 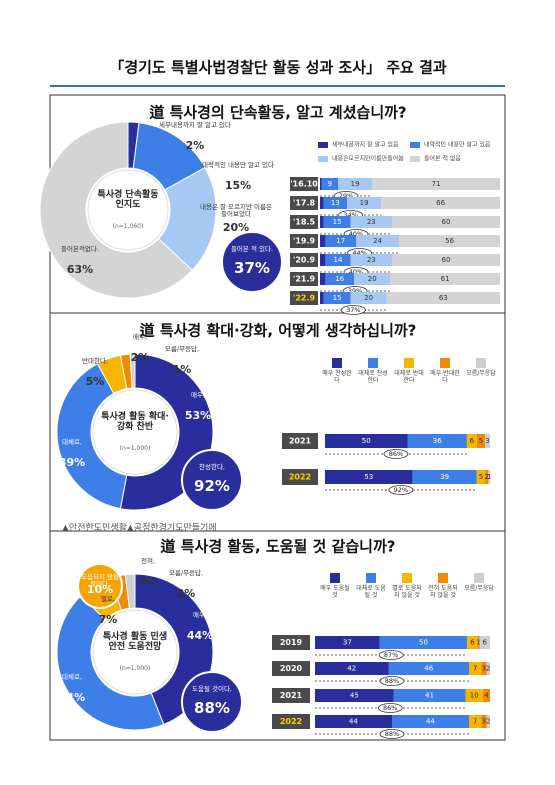 What do you see at coordinates (278, 547) in the screenshot?
I see `panel-title: 道 특사경 활동, 도움될 것 같습니까?` at bounding box center [278, 547].